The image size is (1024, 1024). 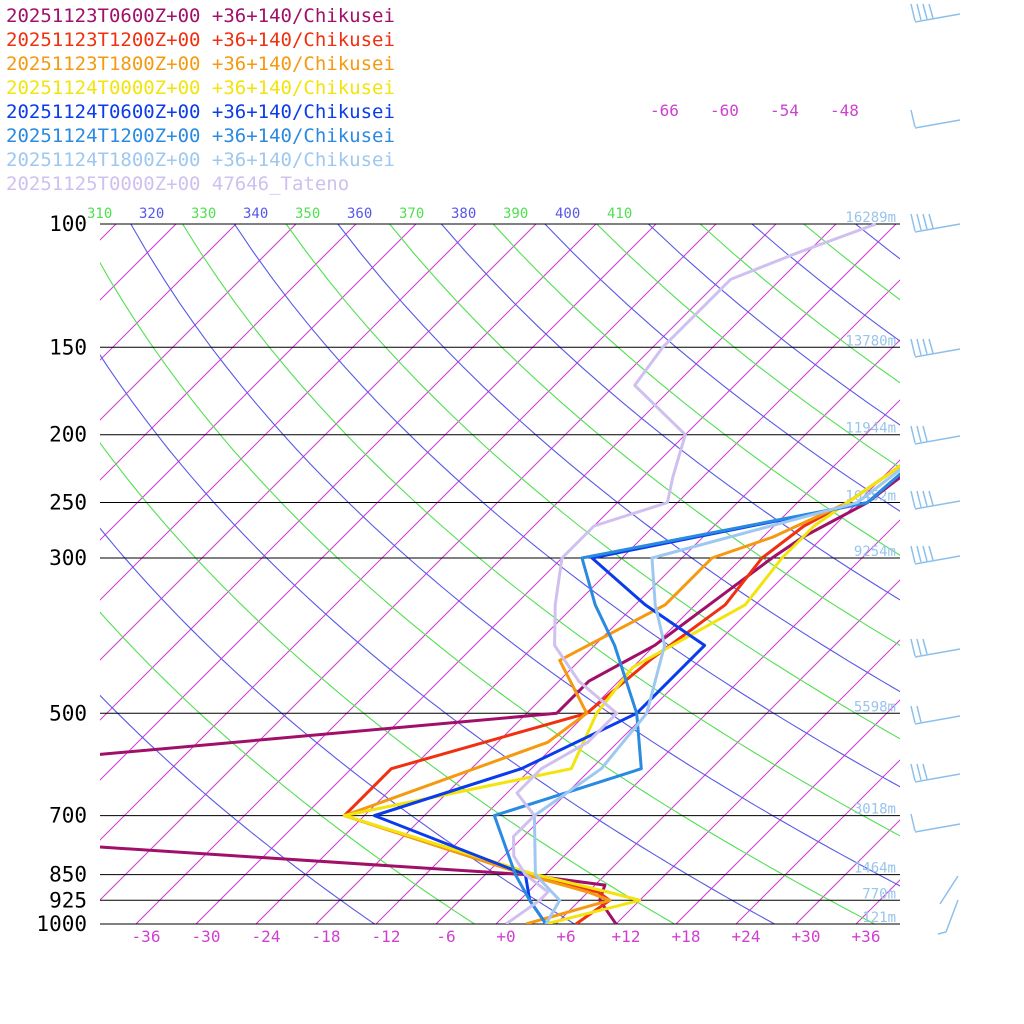 What do you see at coordinates (844, 110) in the screenshot?
I see `upper-isotherm-label: -48` at bounding box center [844, 110].